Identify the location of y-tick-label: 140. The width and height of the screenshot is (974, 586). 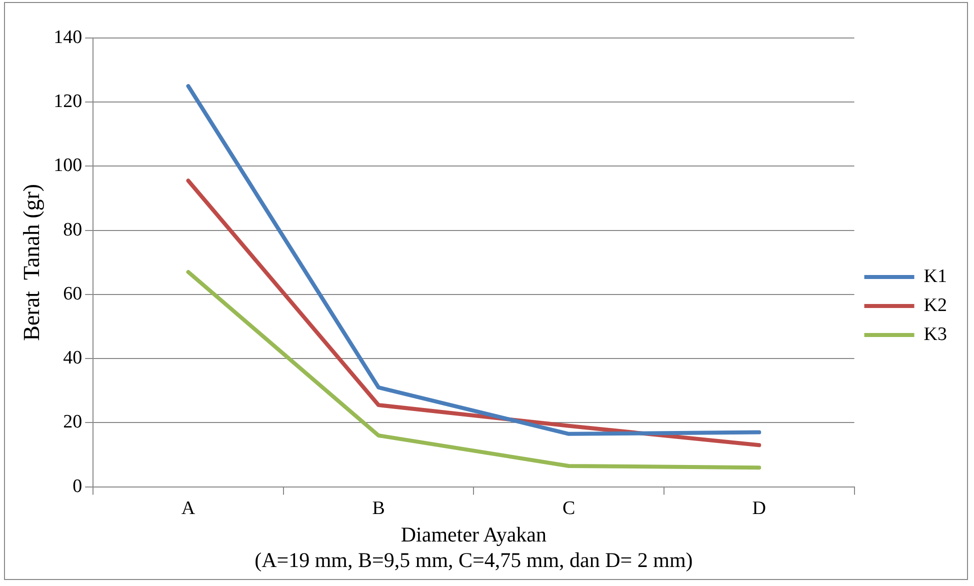
(68, 37).